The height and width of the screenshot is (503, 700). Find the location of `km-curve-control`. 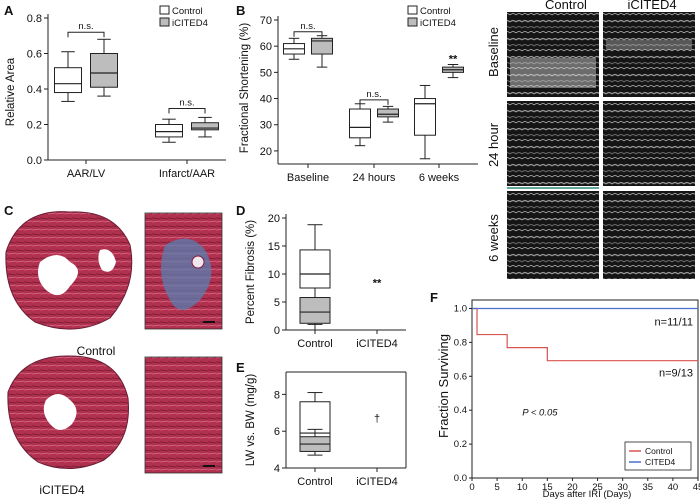

km-curve-control is located at coordinates (585, 334).